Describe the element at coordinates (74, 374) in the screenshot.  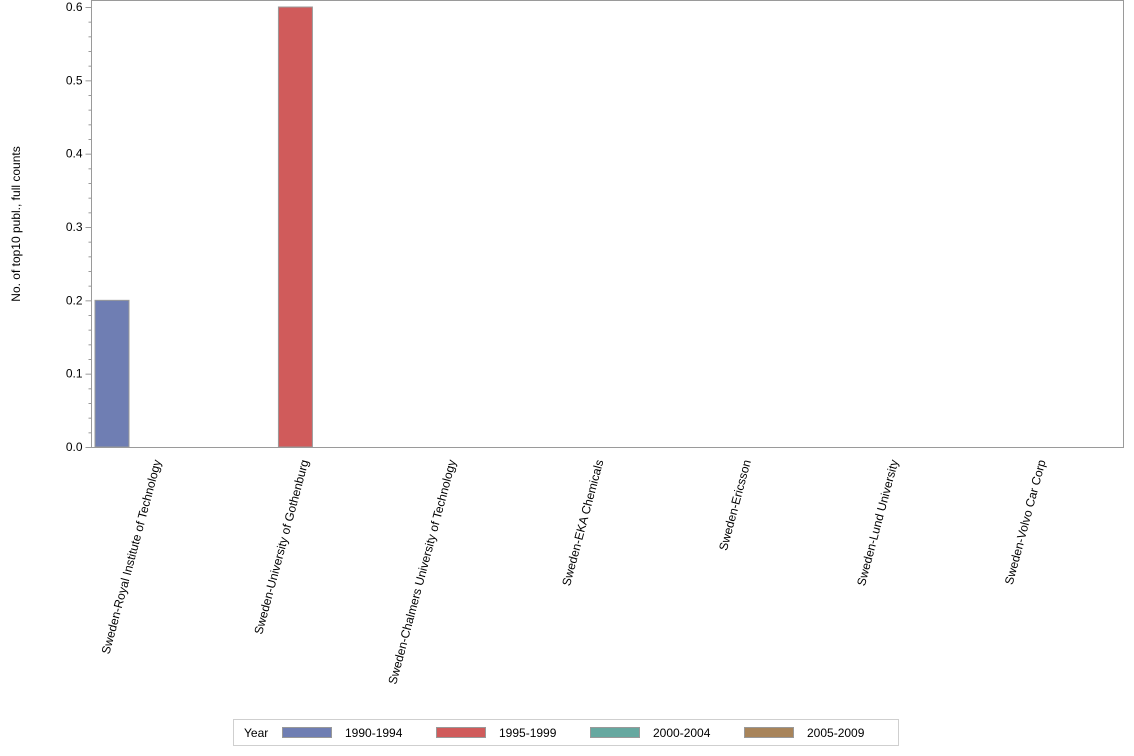
I see `y-tick-label: 0.1` at that location.